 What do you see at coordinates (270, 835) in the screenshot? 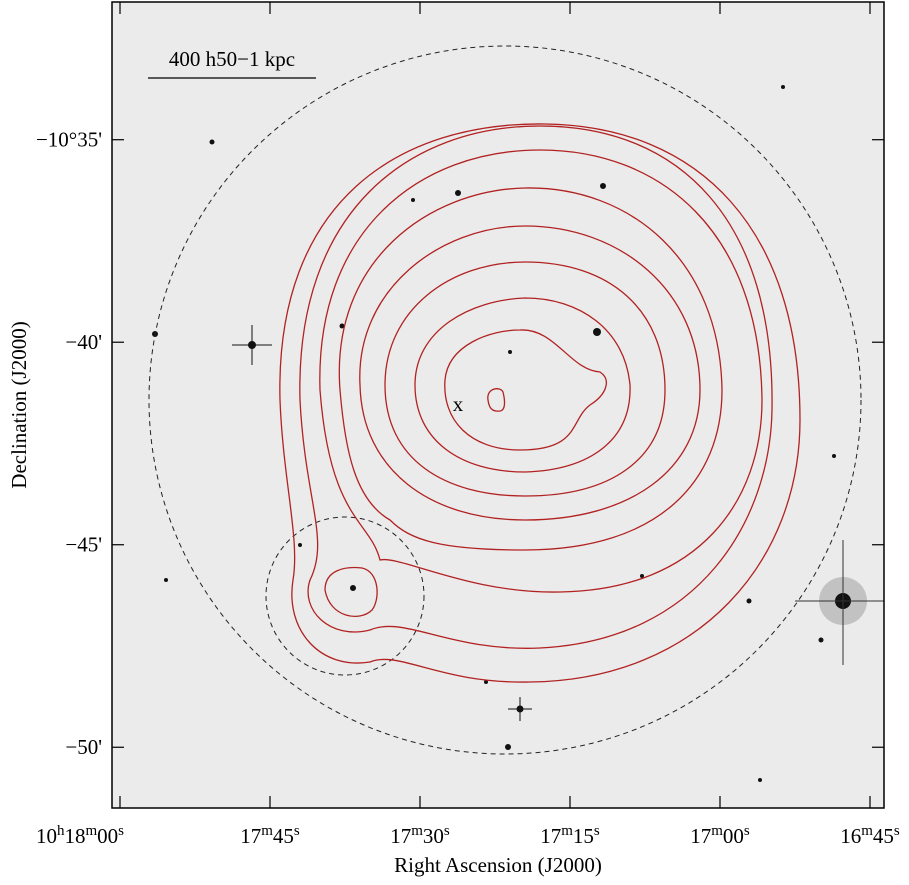
I see `x-tick-label: 17m45s` at bounding box center [270, 835].